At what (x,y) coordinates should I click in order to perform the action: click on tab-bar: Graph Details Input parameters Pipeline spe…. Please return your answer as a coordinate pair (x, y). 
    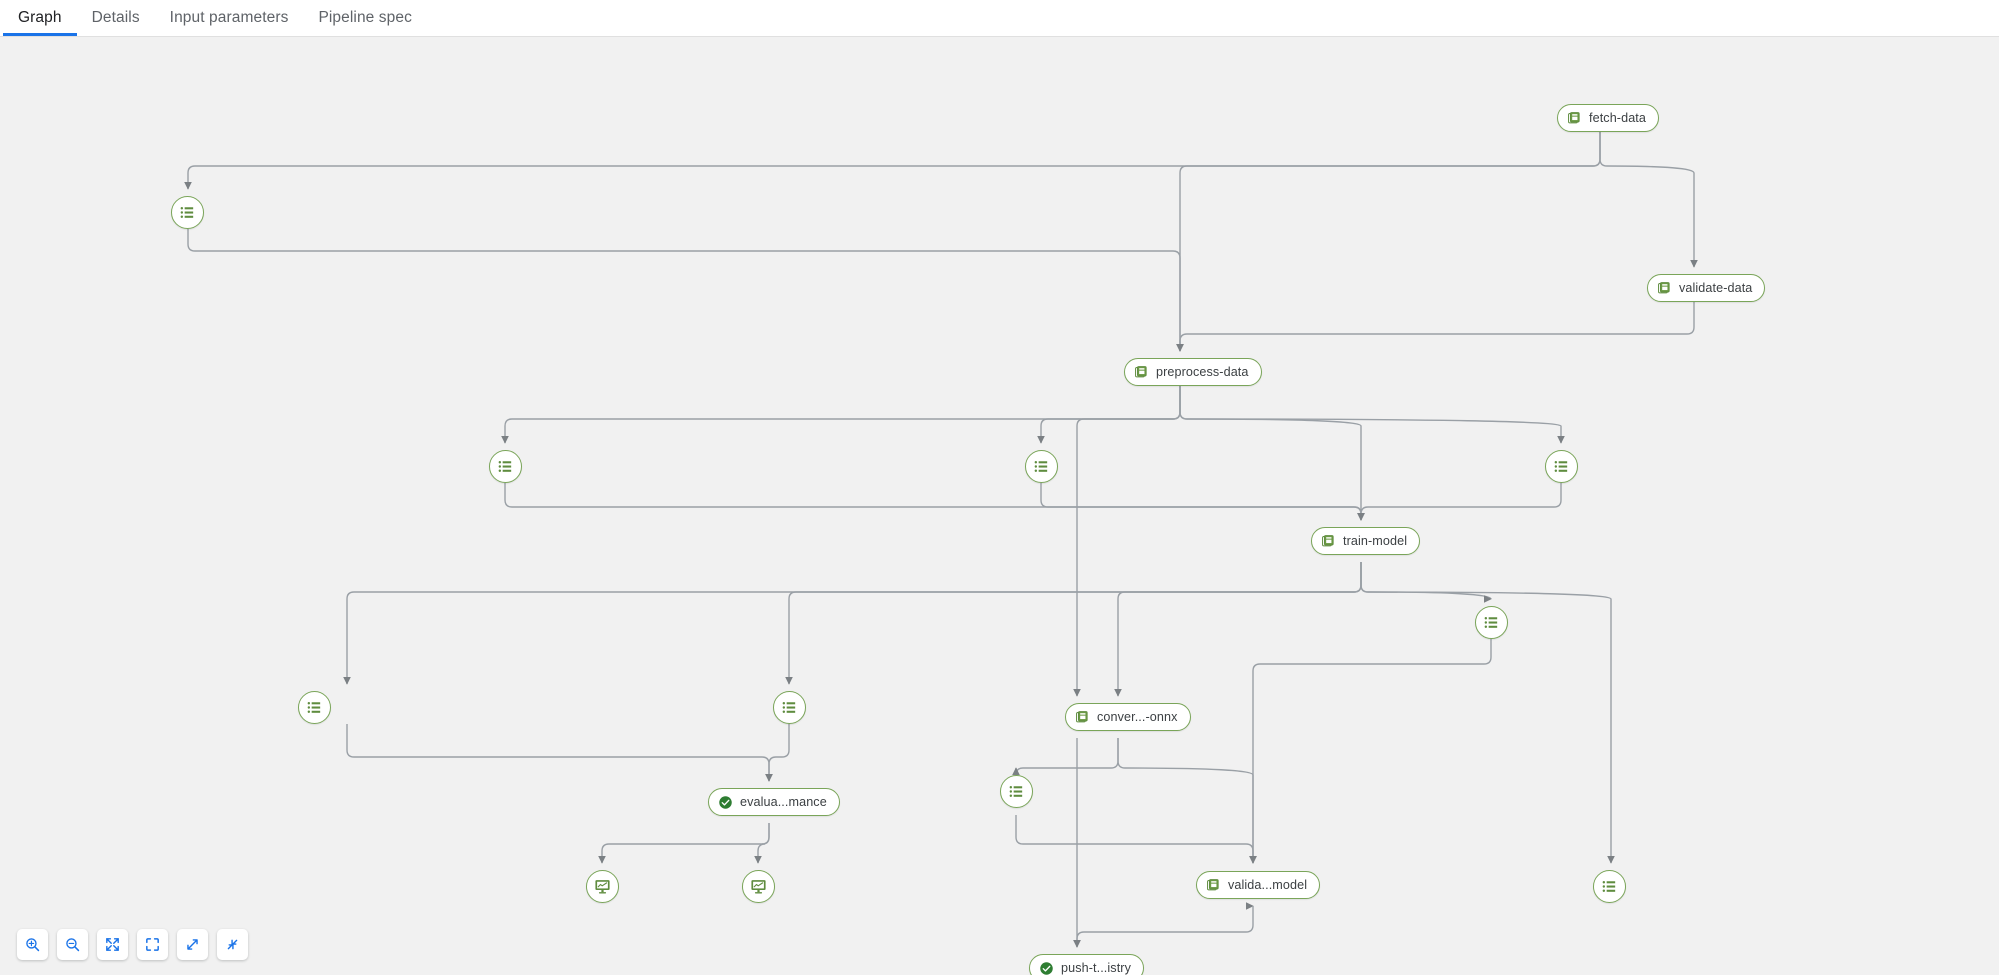
    Looking at the image, I should click on (999, 18).